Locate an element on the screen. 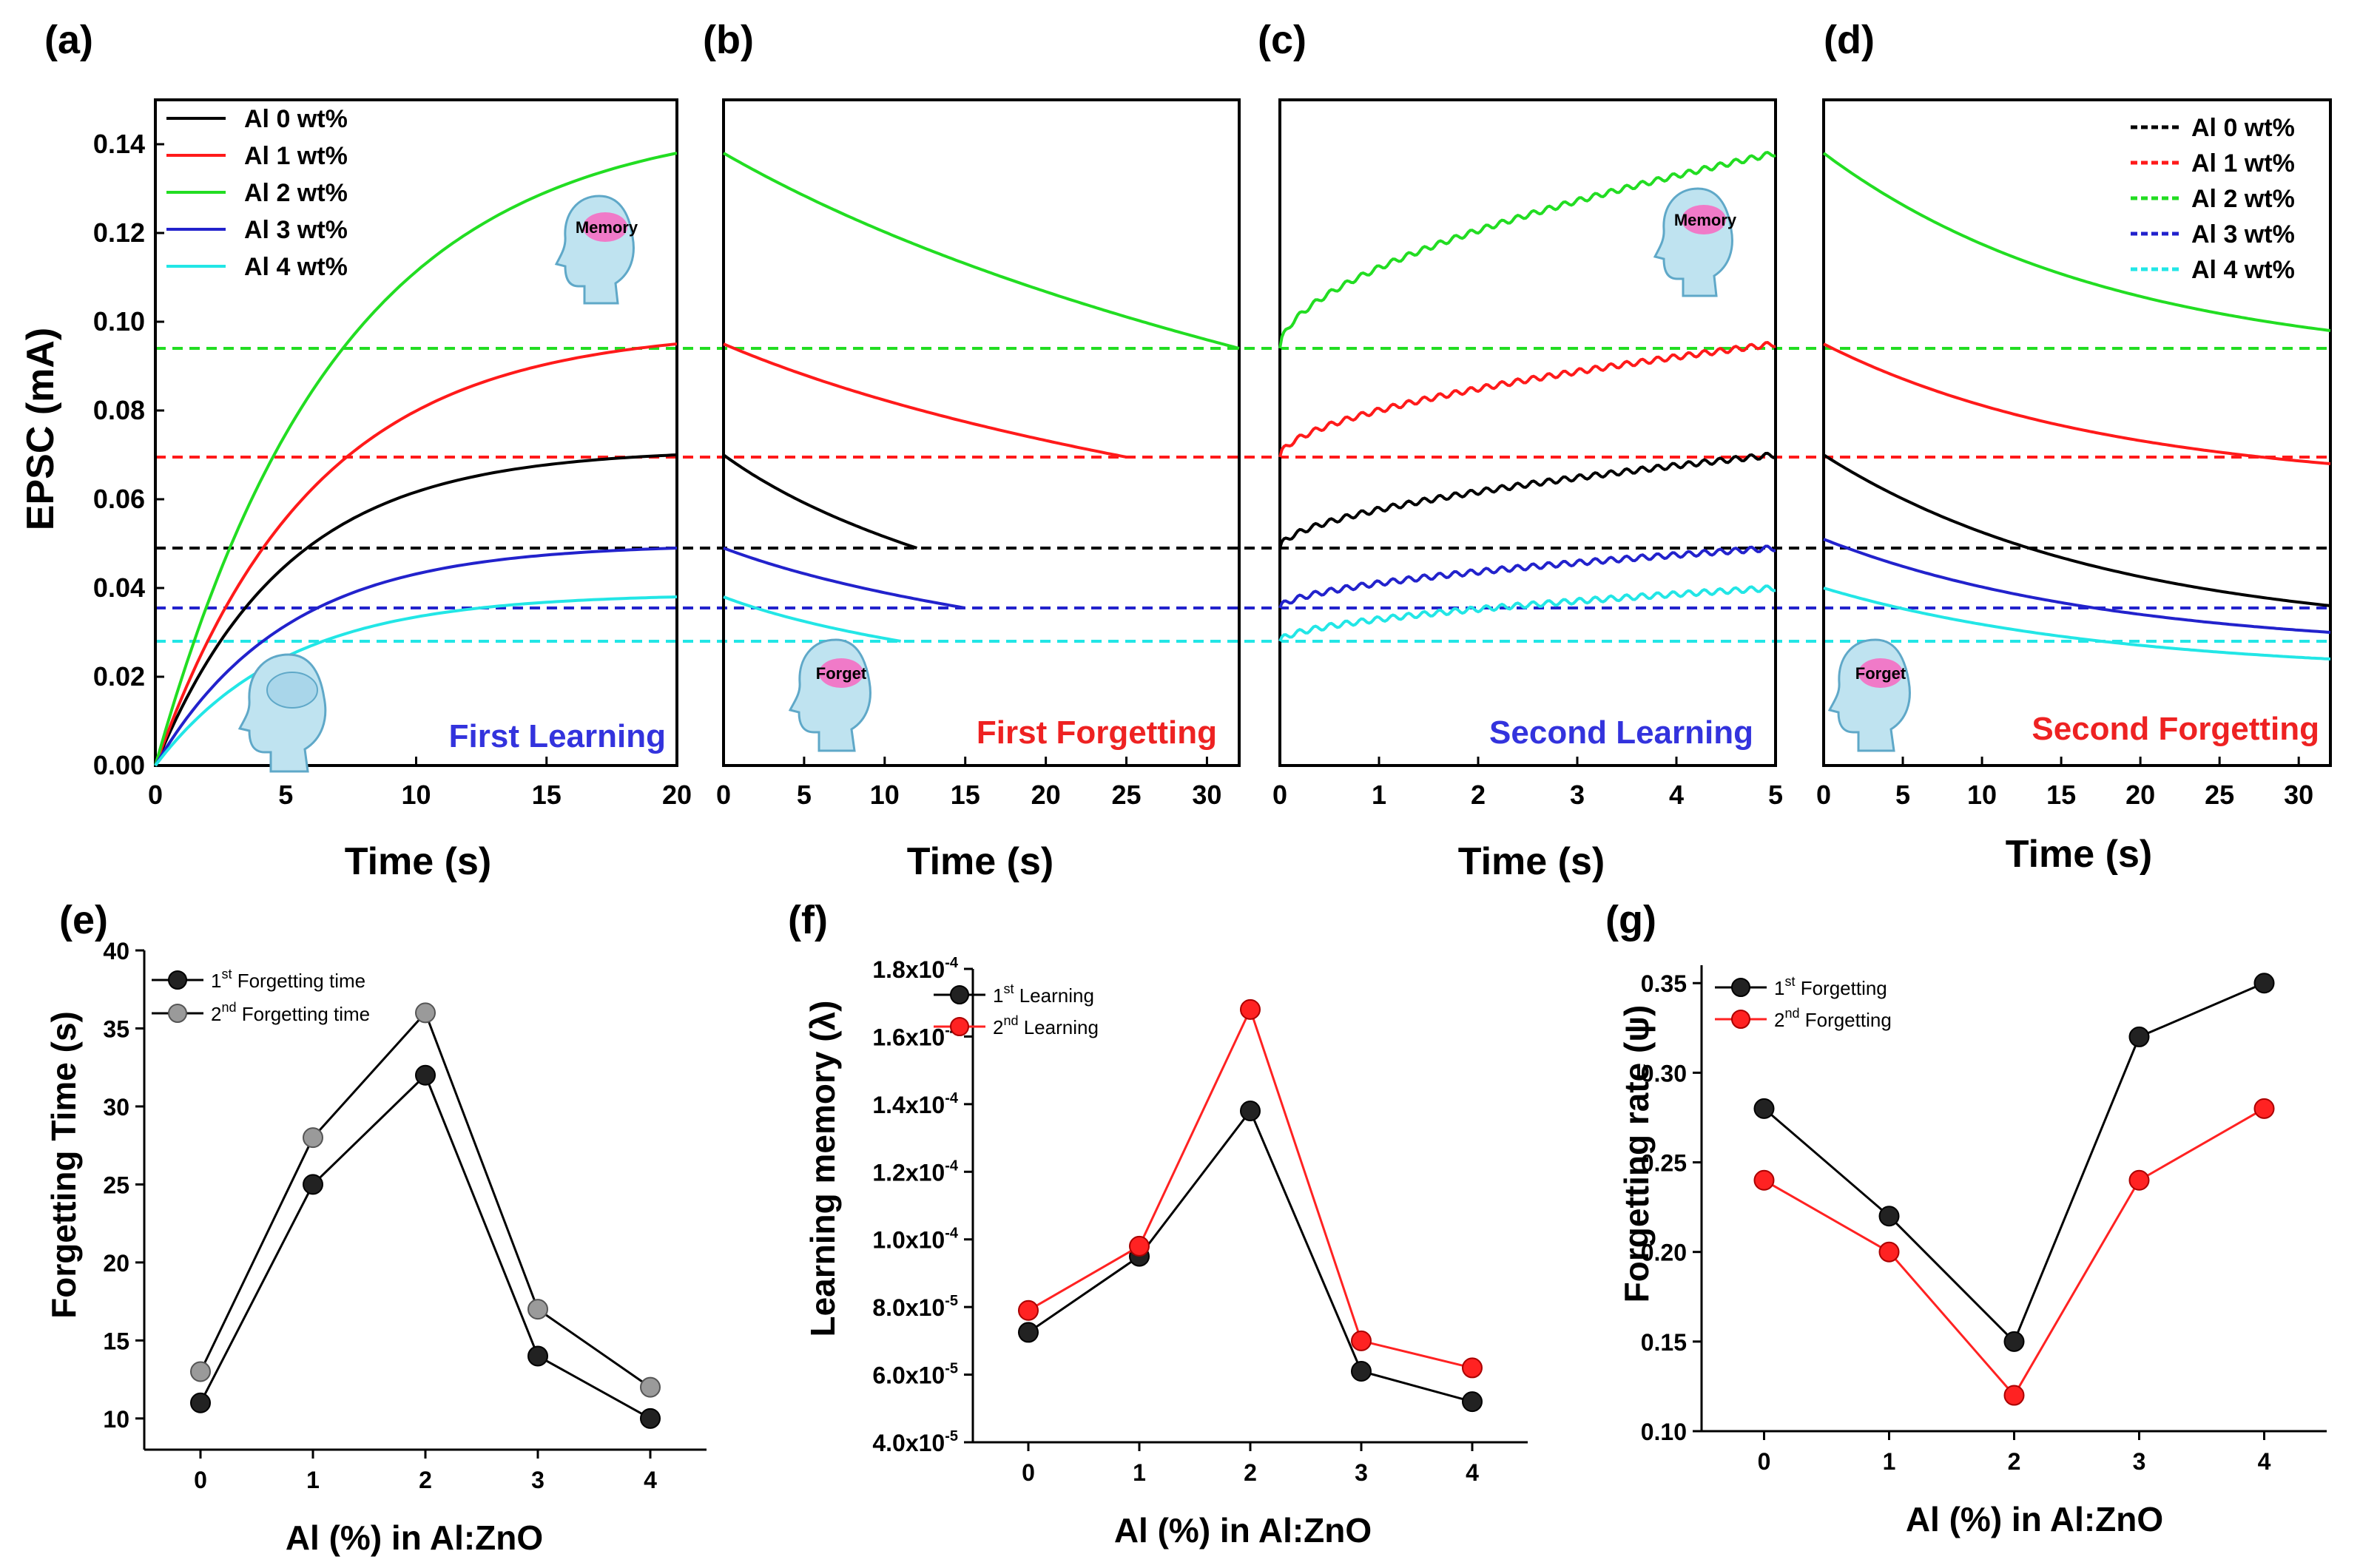 The image size is (2360, 1568). panel-b-plot: 0 5 10 15 20 25 30 is located at coordinates (978, 454).